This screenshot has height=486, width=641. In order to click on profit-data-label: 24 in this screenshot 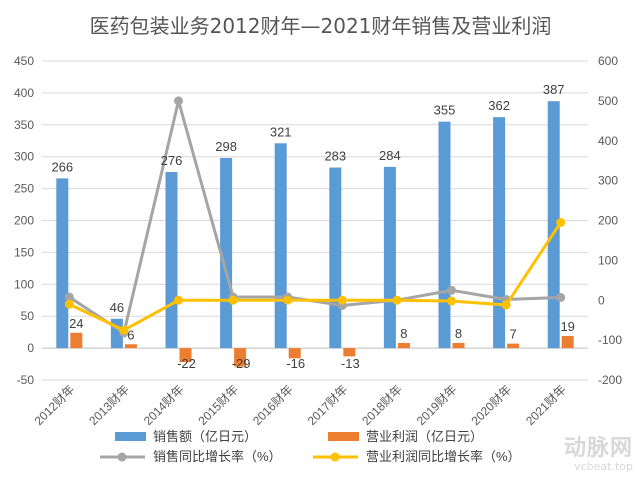, I will do `click(76, 323)`.